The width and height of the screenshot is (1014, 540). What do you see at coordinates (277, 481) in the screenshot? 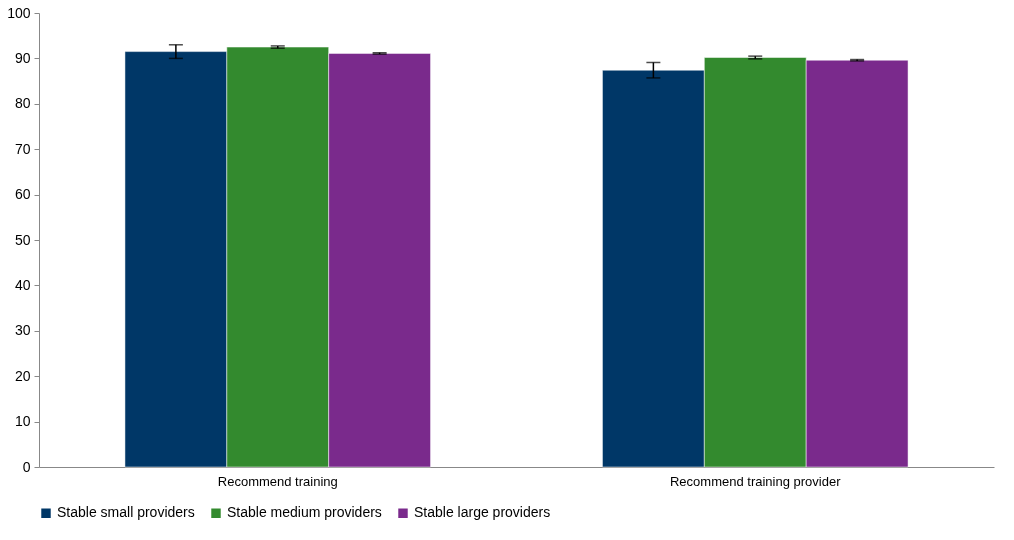
I see `x-tick-label: Recommend training` at bounding box center [277, 481].